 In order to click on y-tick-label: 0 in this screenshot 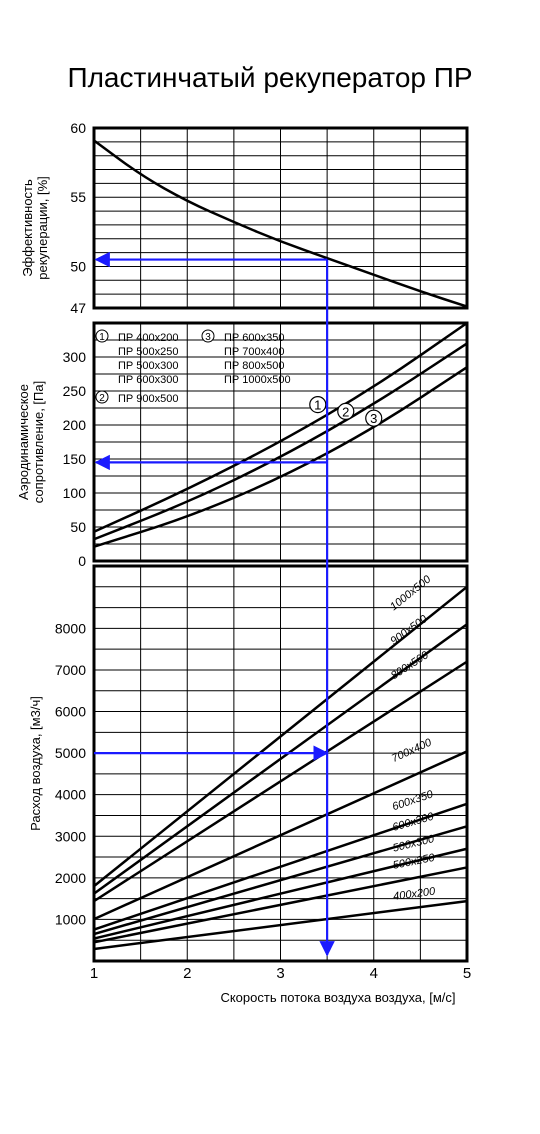, I will do `click(82, 561)`.